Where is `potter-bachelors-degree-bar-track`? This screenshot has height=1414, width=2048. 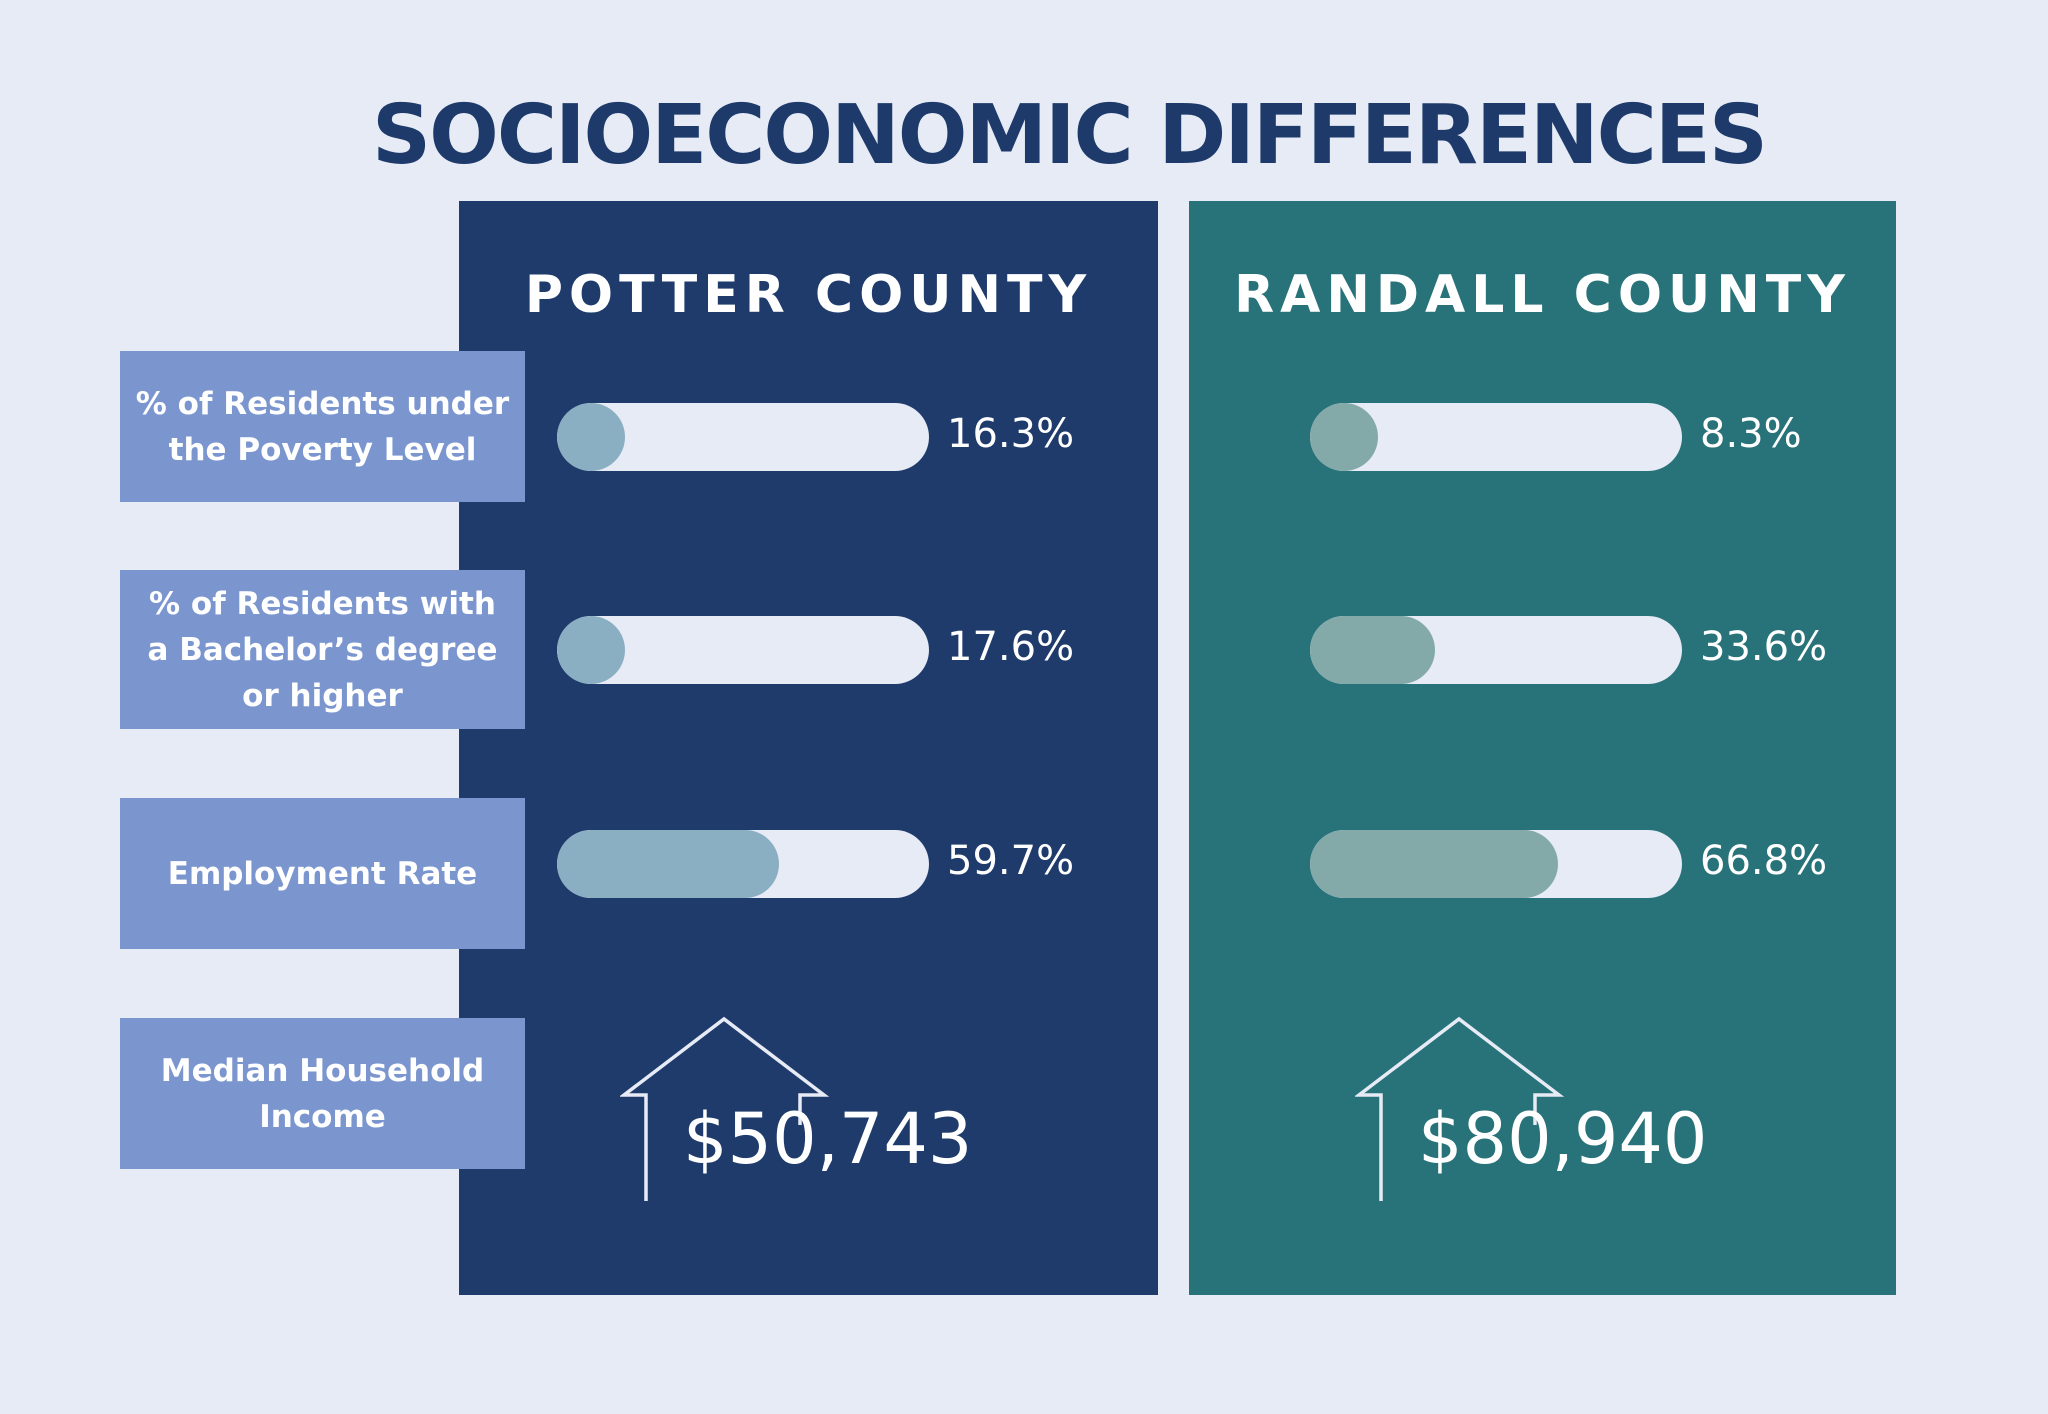
potter-bachelors-degree-bar-track is located at coordinates (743, 650).